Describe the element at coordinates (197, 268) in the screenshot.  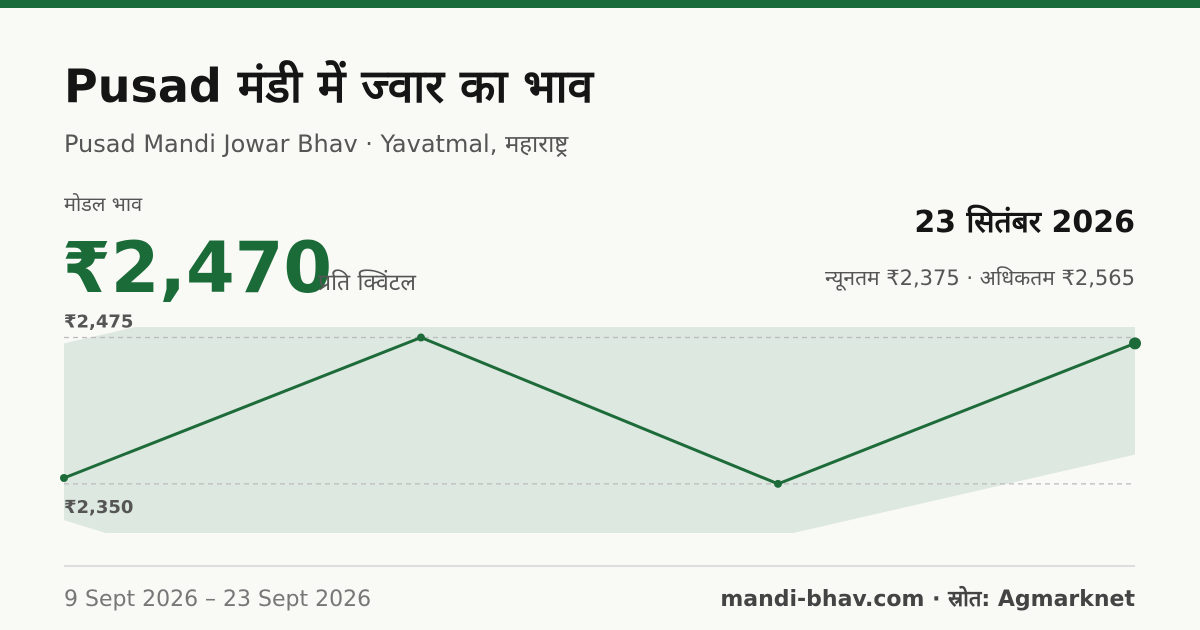
I see `price: ₹2,470` at that location.